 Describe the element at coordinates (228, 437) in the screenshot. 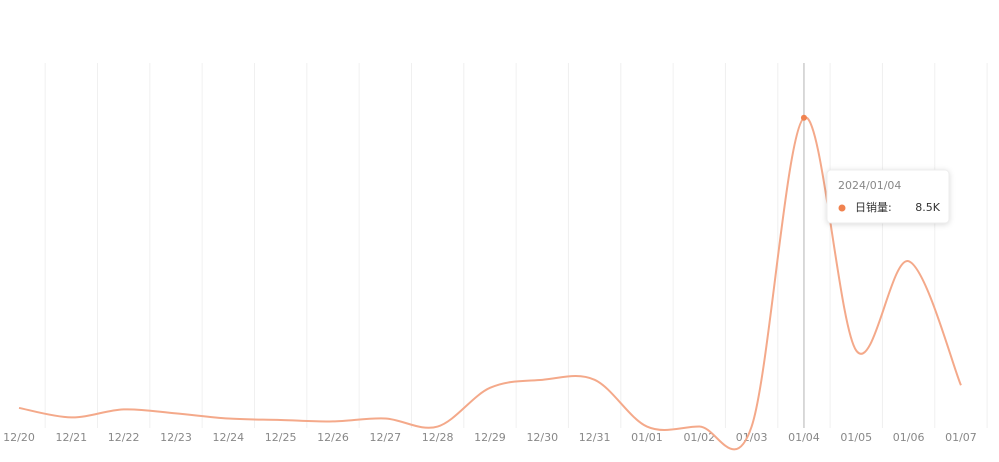

I see `x-tick-label: 12/24` at that location.